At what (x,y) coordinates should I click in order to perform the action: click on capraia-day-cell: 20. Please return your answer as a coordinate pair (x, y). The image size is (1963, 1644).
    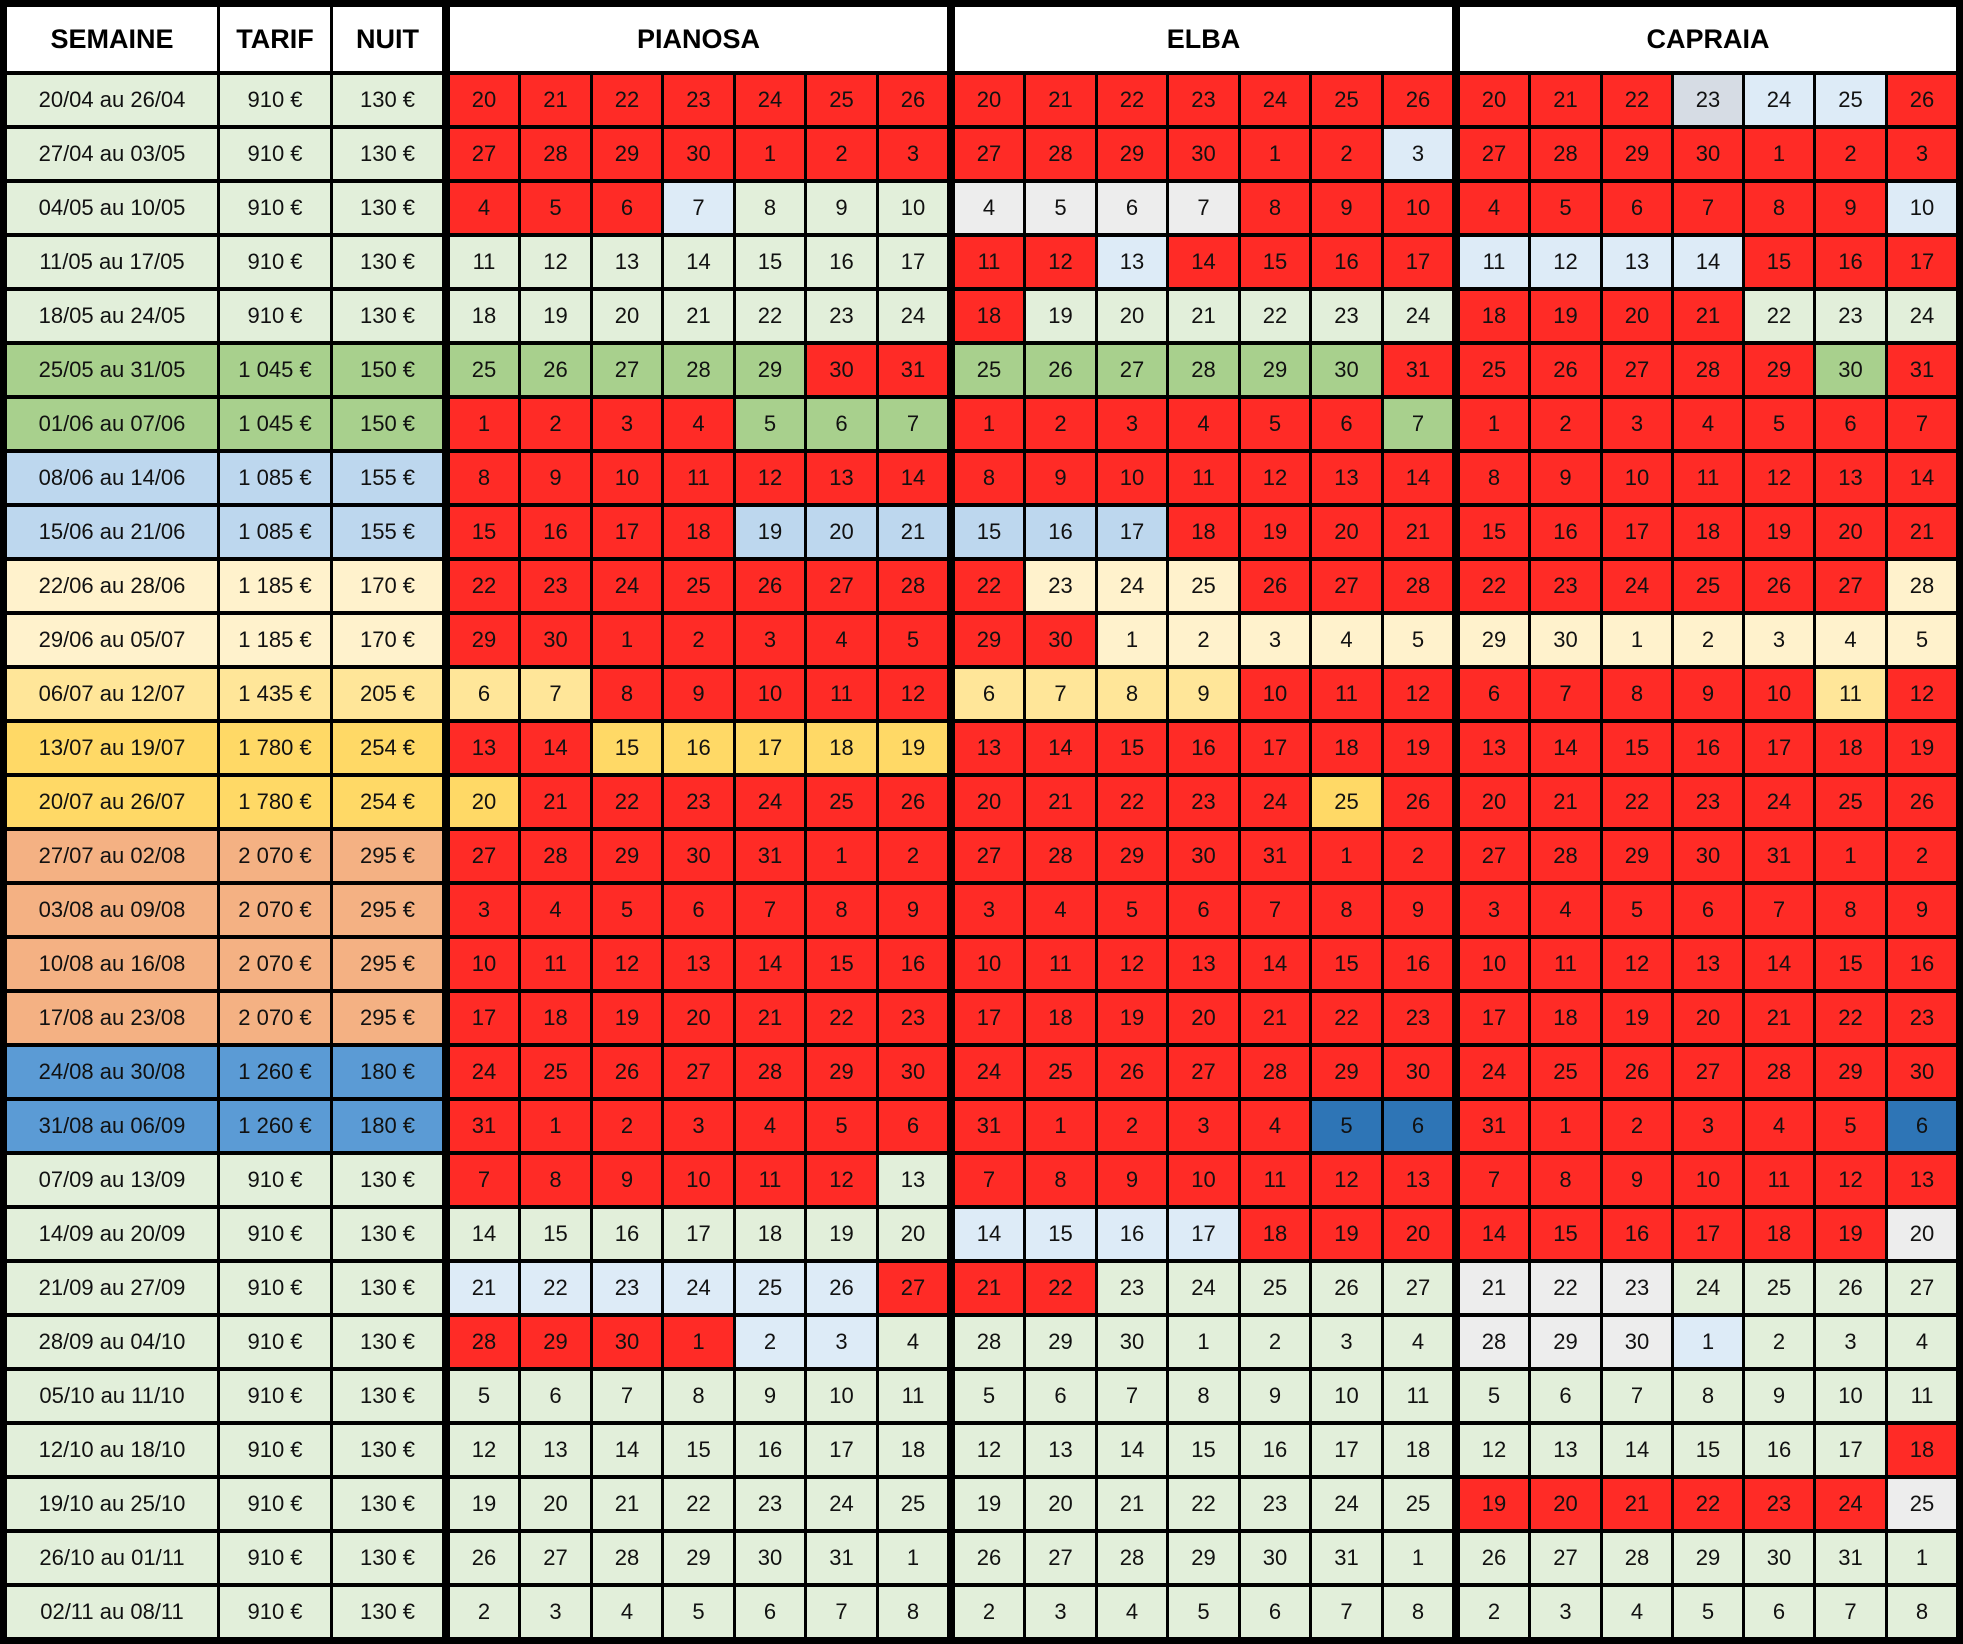
    Looking at the image, I should click on (1922, 1234).